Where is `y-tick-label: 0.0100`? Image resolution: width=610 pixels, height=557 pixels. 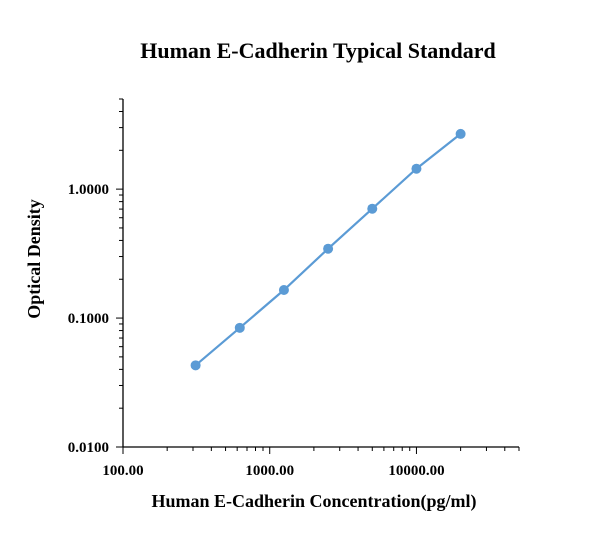
y-tick-label: 0.0100 is located at coordinates (88, 448).